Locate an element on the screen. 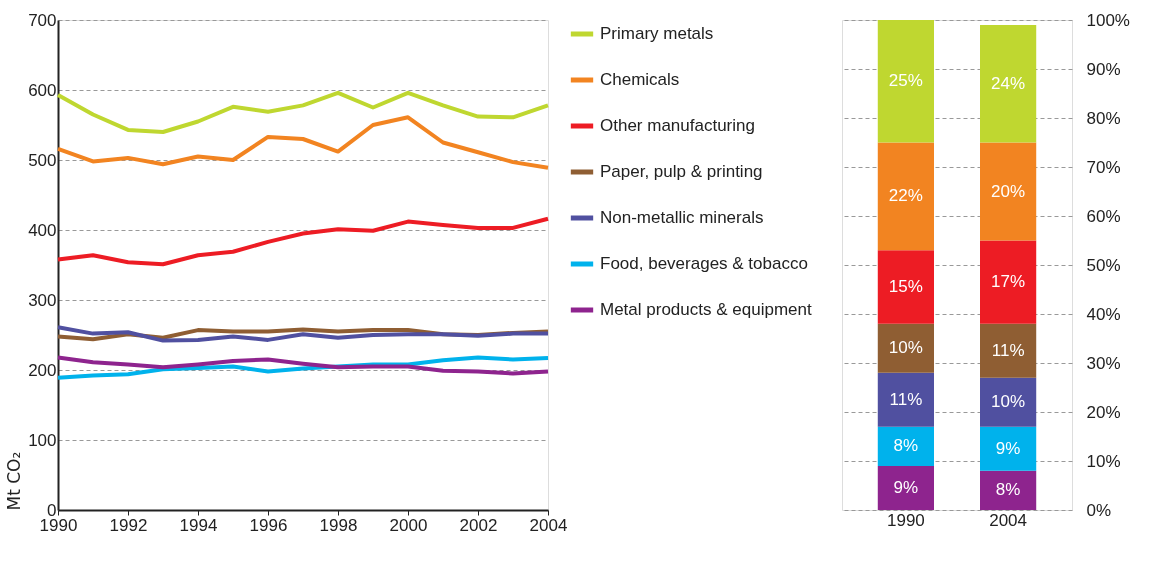 This screenshot has width=1153, height=571. x-tick-label: 2002 is located at coordinates (478, 525).